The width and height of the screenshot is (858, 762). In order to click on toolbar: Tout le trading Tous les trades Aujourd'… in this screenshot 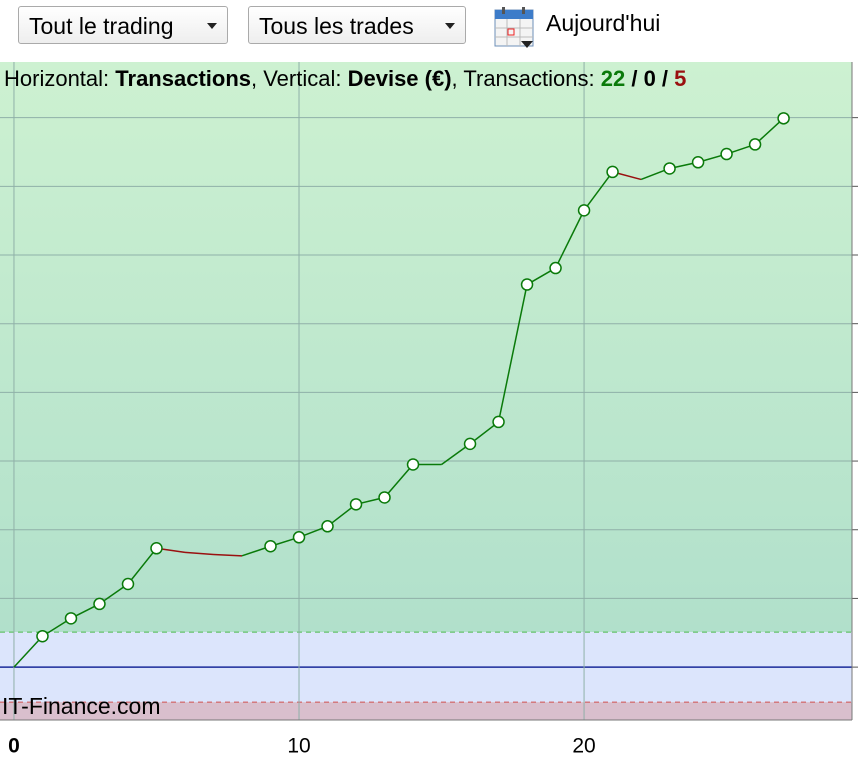, I will do `click(429, 31)`.